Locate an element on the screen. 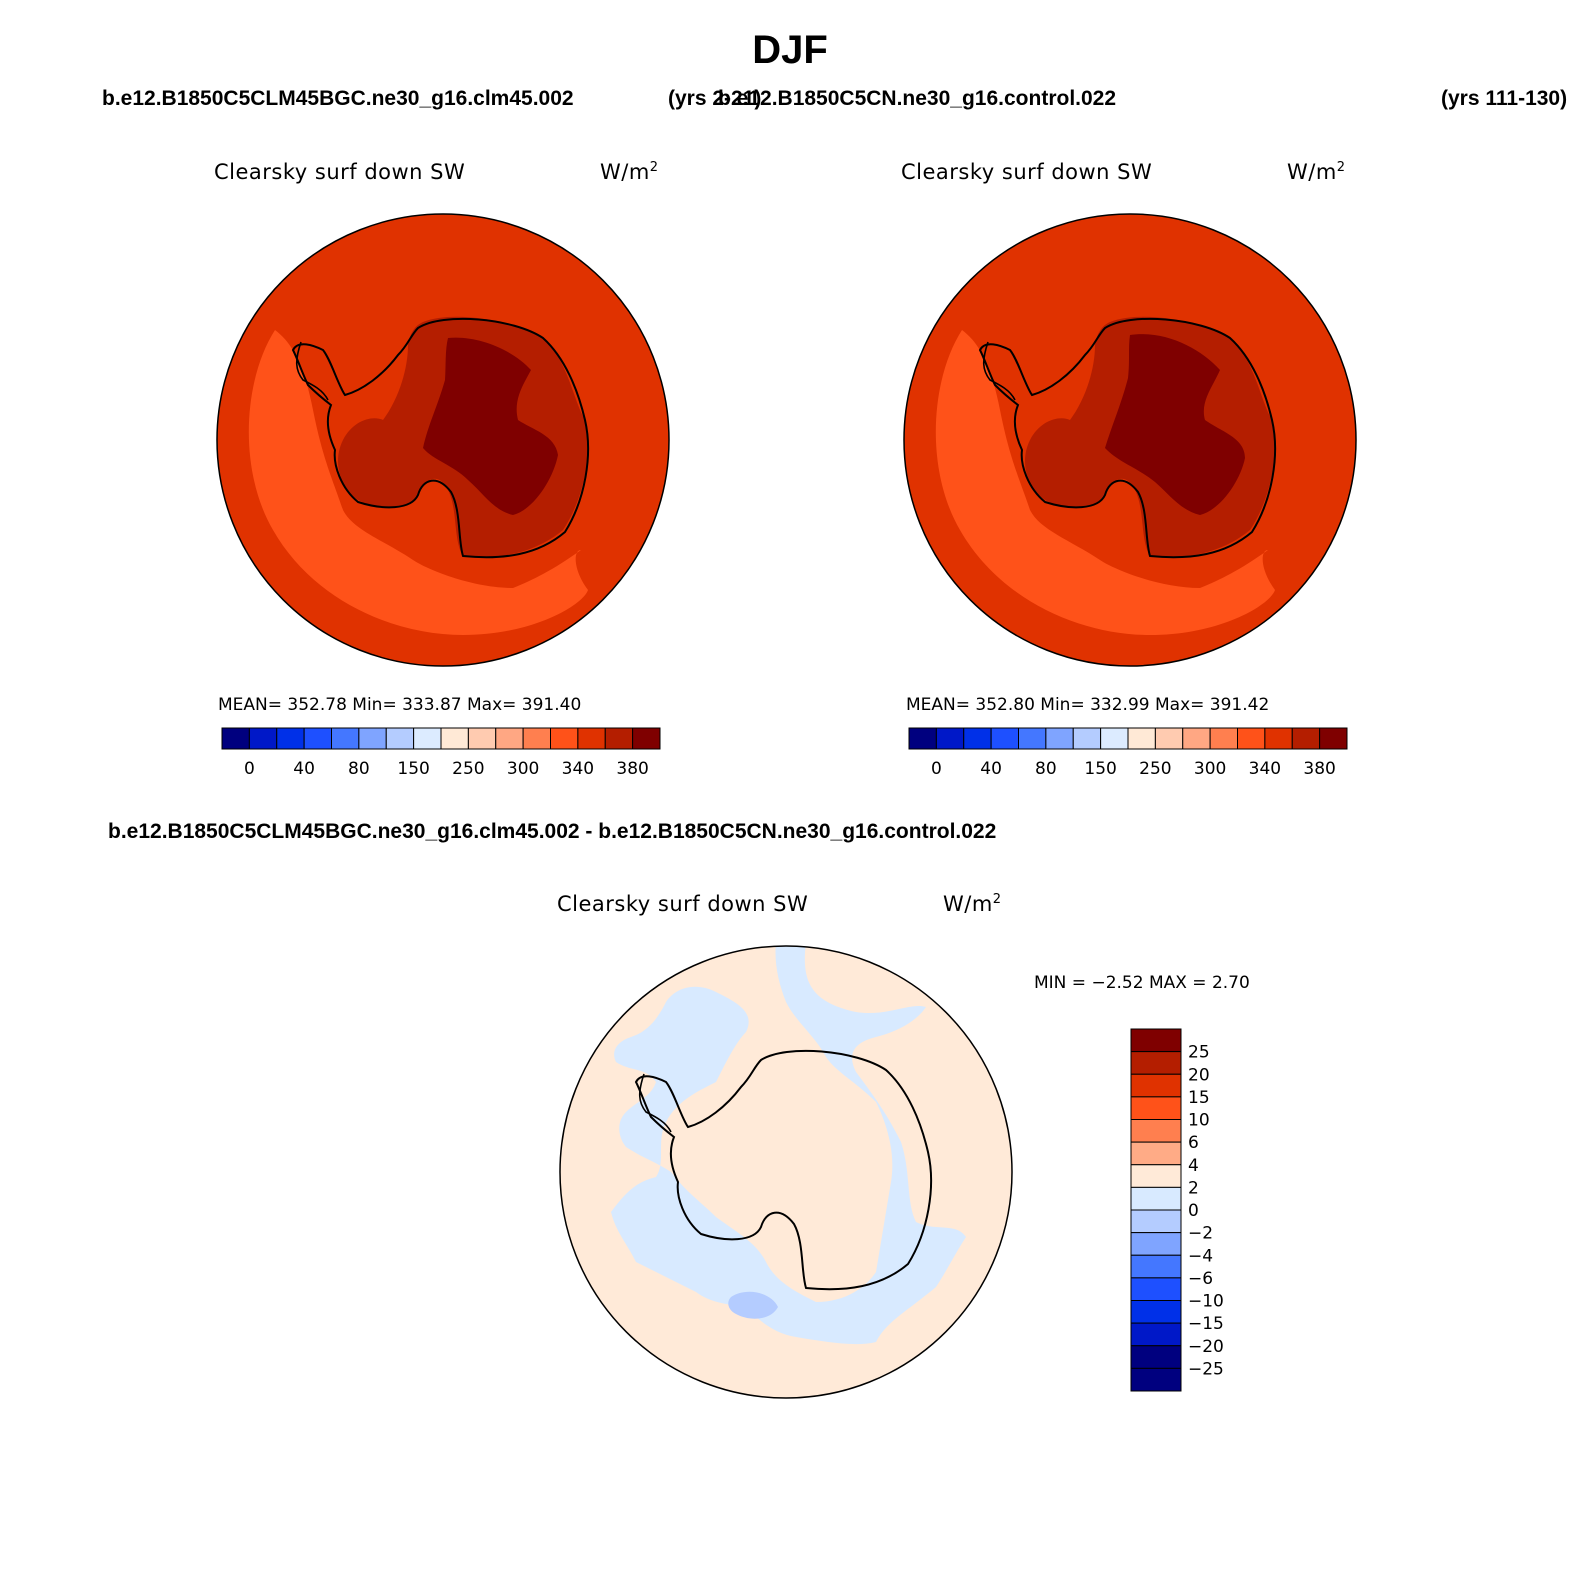 The width and height of the screenshot is (1580, 1580). colorbar-tick-label: −6 is located at coordinates (1200, 1279).